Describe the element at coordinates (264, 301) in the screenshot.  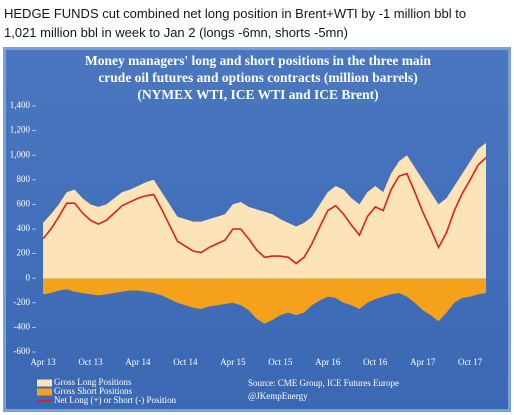
I see `area` at that location.